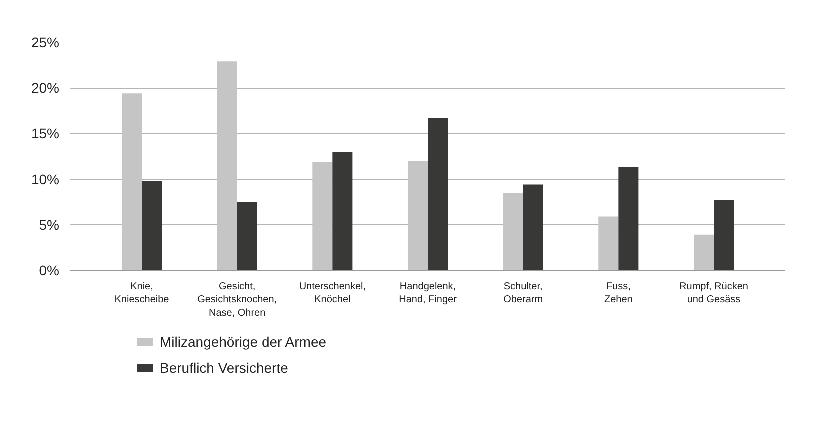  What do you see at coordinates (45, 179) in the screenshot?
I see `y-tick-label: 10%` at bounding box center [45, 179].